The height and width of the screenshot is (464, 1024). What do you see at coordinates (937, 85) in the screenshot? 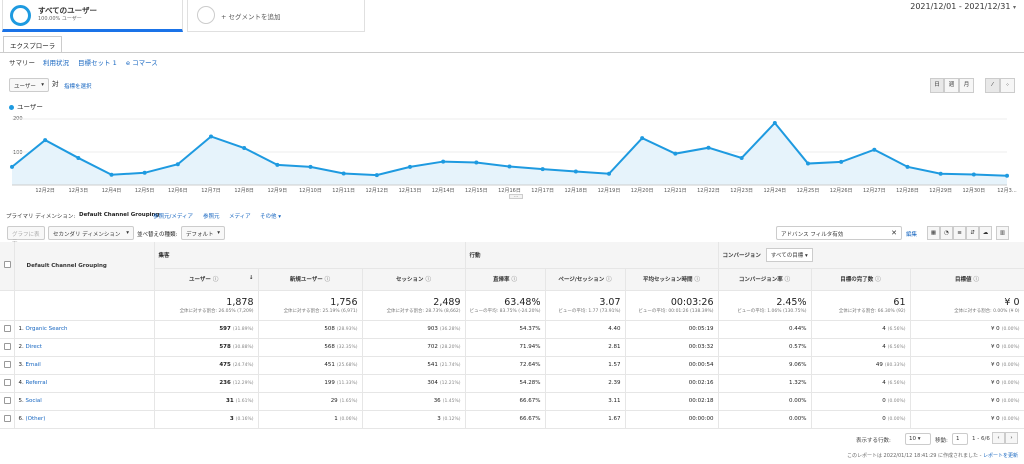
I see `period-day-button: 日` at bounding box center [937, 85].